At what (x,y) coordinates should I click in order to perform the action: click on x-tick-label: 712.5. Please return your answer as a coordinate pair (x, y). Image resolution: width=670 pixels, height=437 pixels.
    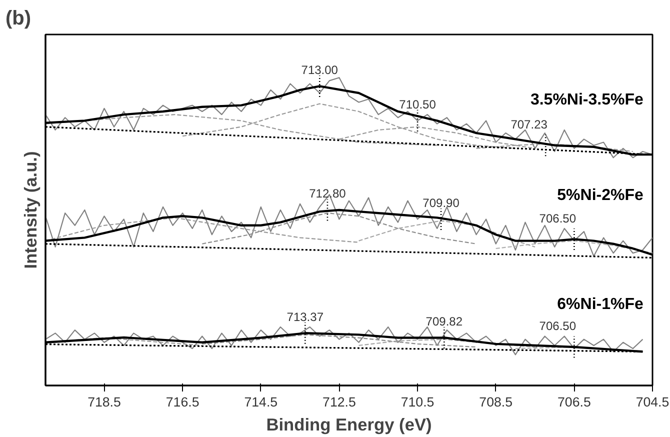
    Looking at the image, I should click on (339, 402).